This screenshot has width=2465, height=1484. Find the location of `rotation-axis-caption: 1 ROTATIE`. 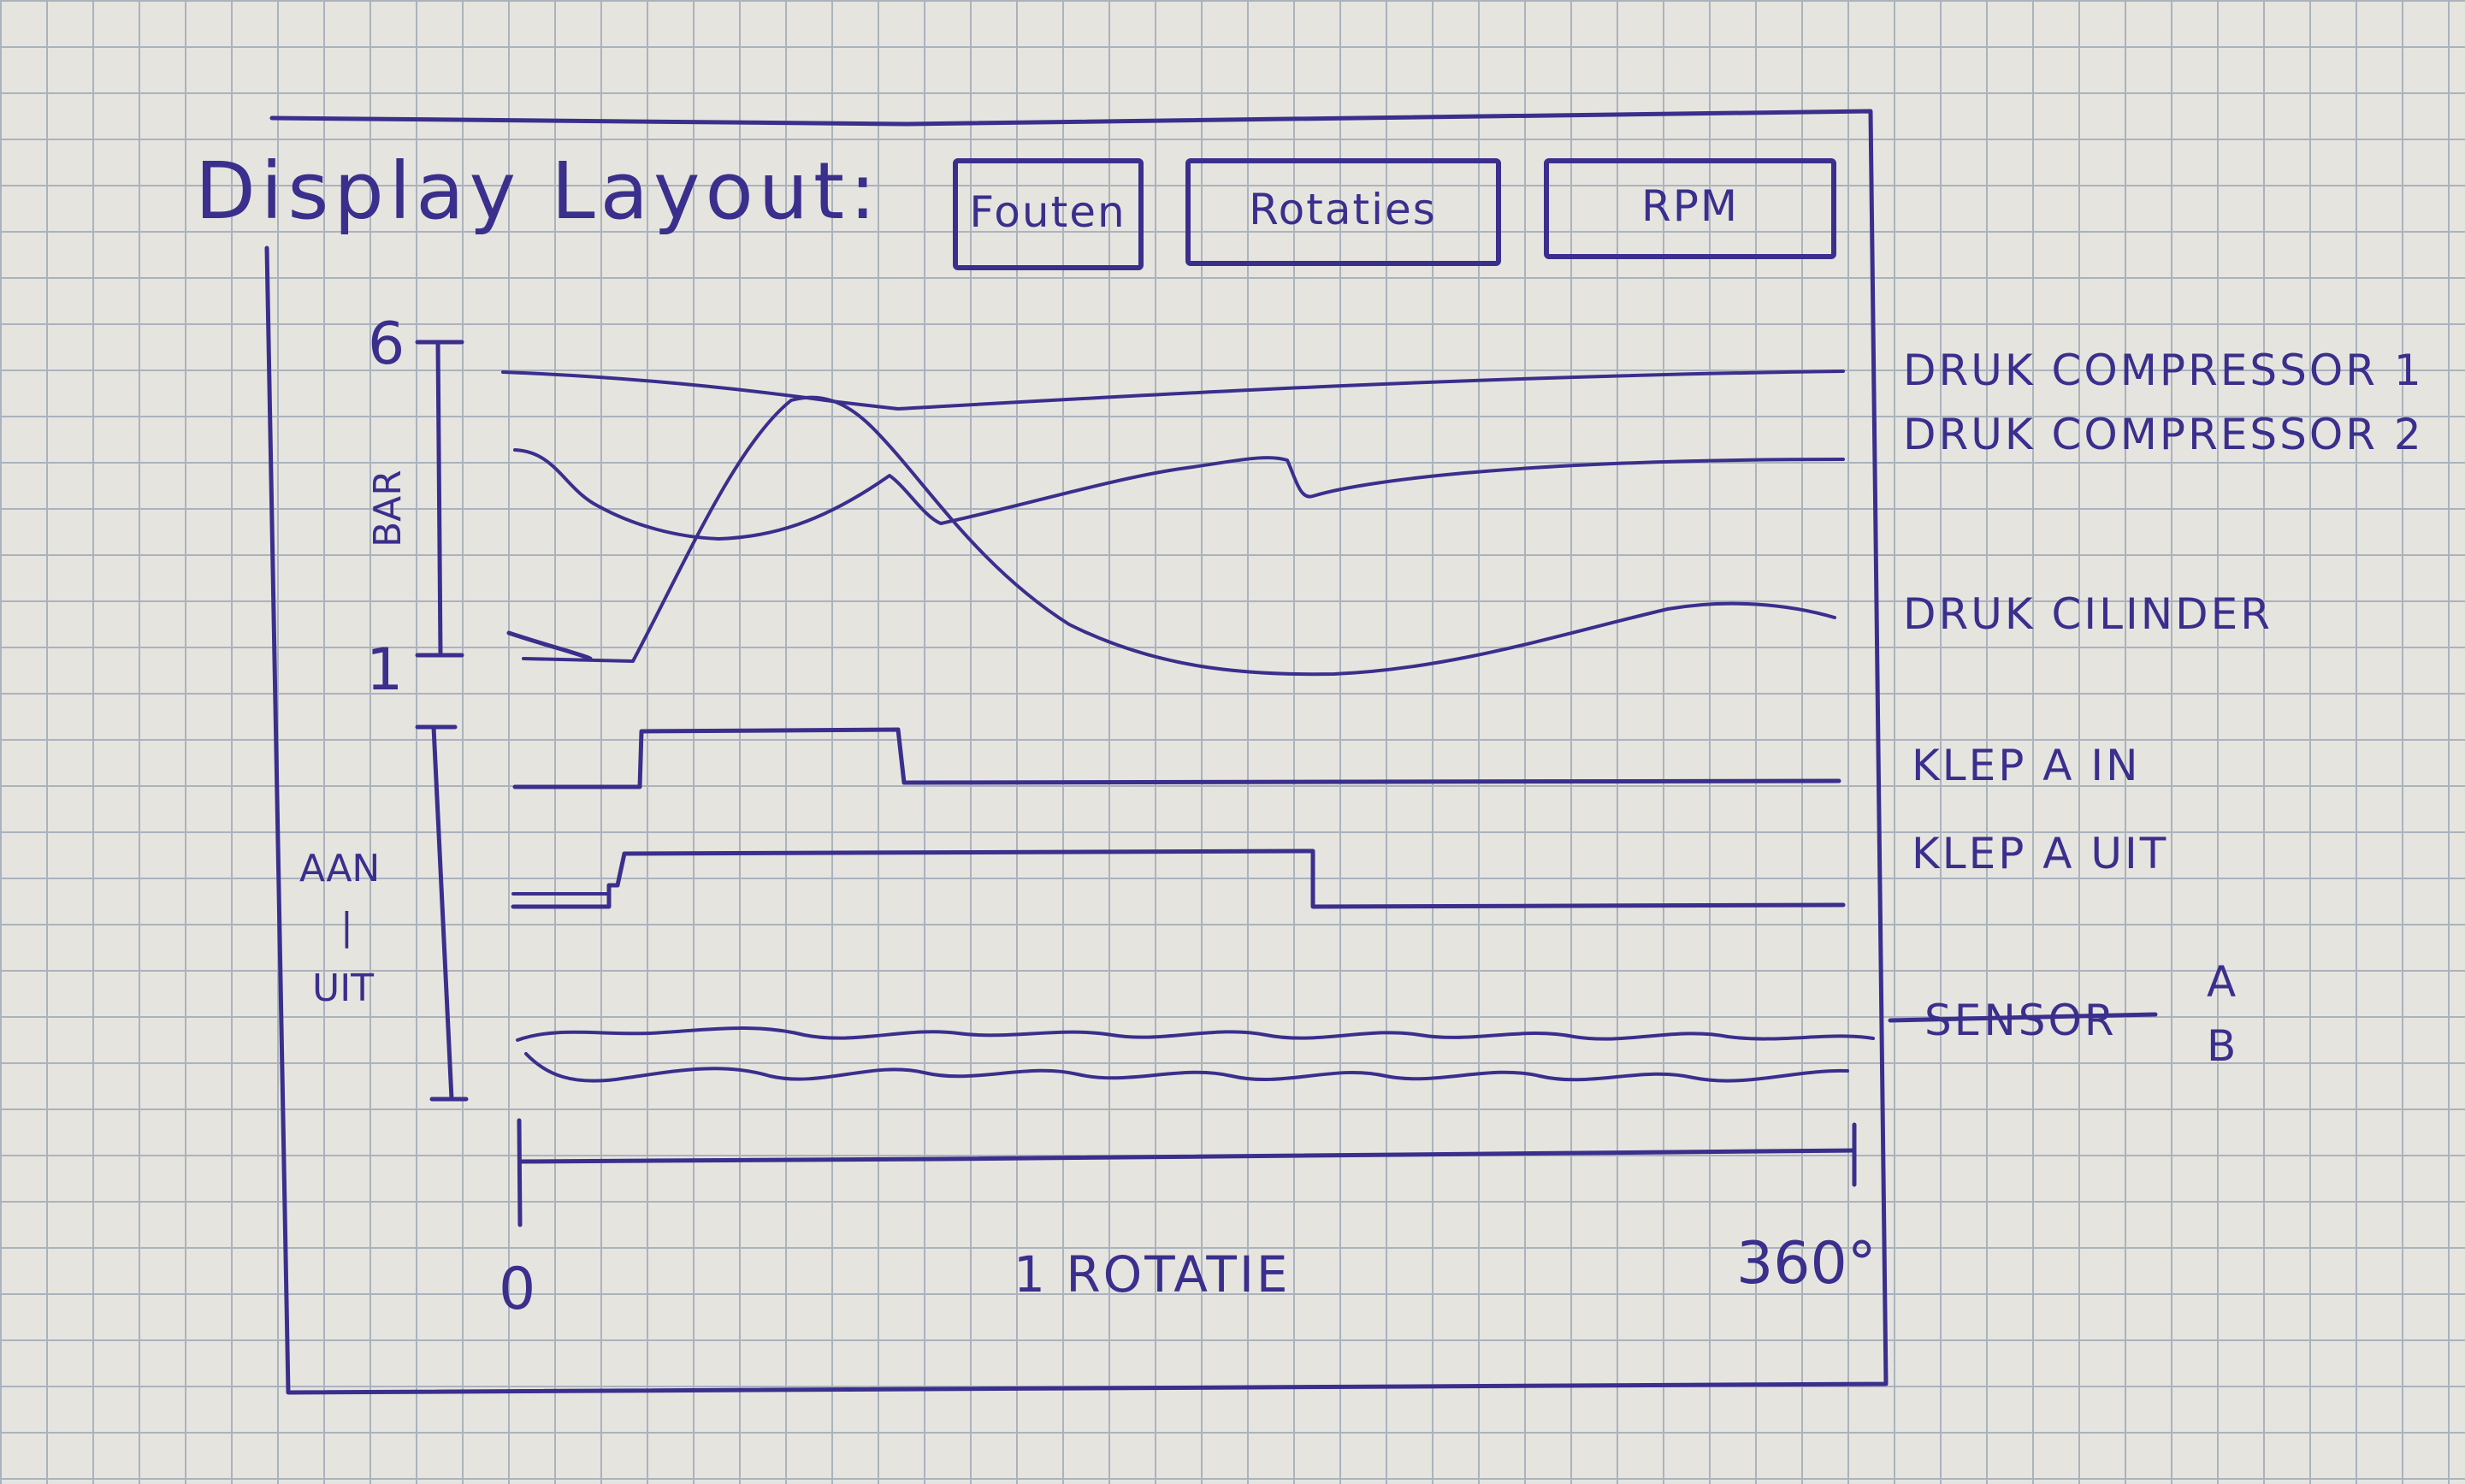

rotation-axis-caption: 1 ROTATIE is located at coordinates (1152, 1274).